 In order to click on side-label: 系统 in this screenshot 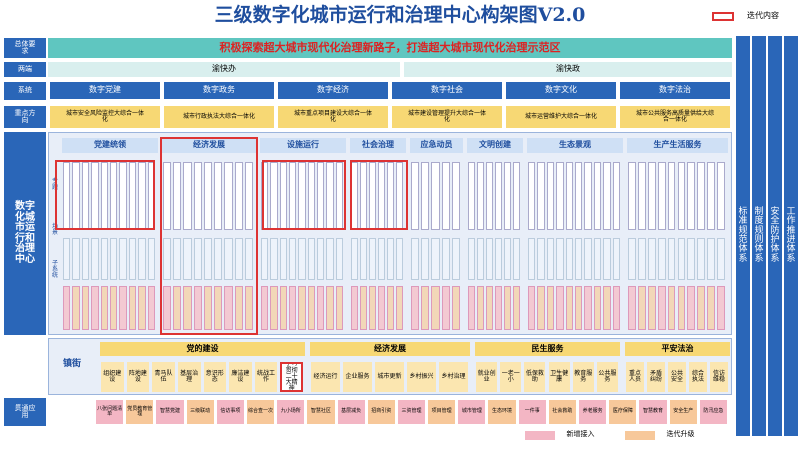, I will do `click(25, 91)`.